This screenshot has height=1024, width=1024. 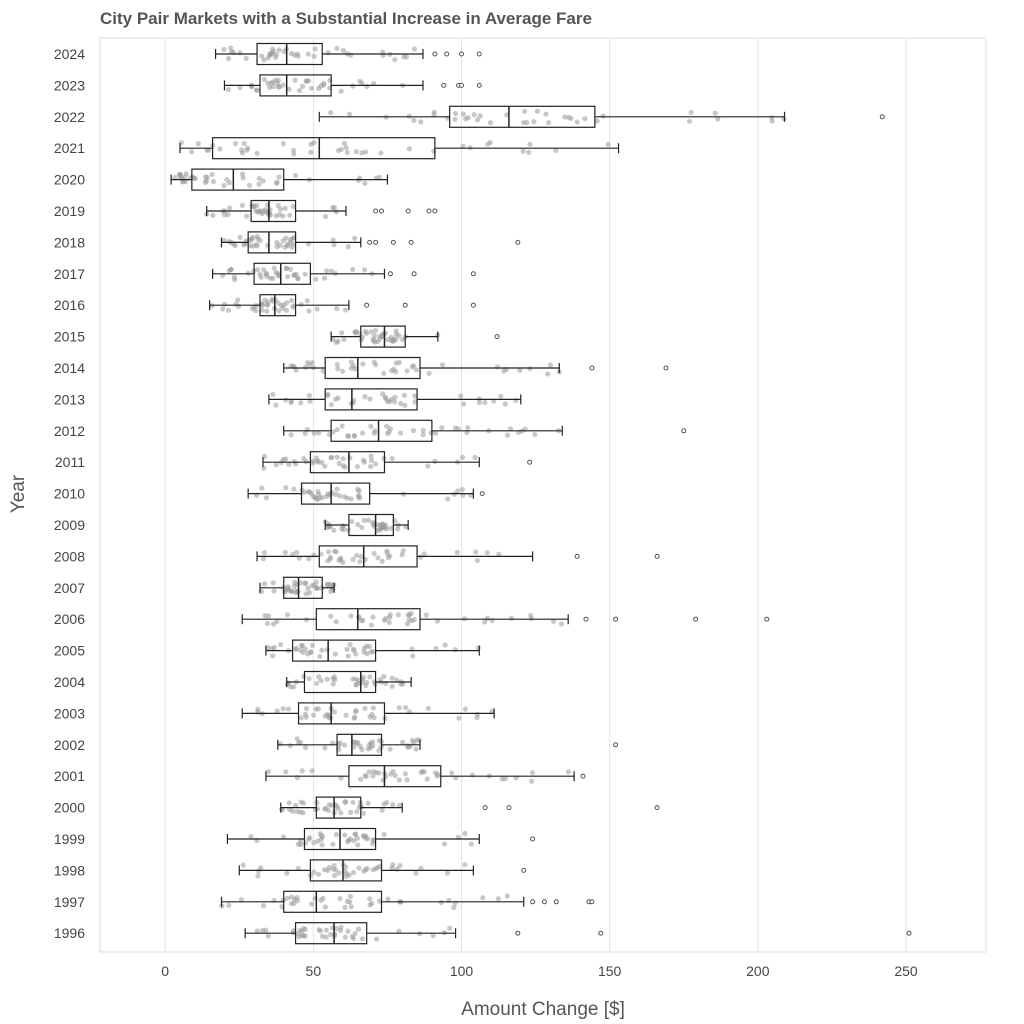 What do you see at coordinates (578, 933) in the screenshot?
I see `box-1996` at bounding box center [578, 933].